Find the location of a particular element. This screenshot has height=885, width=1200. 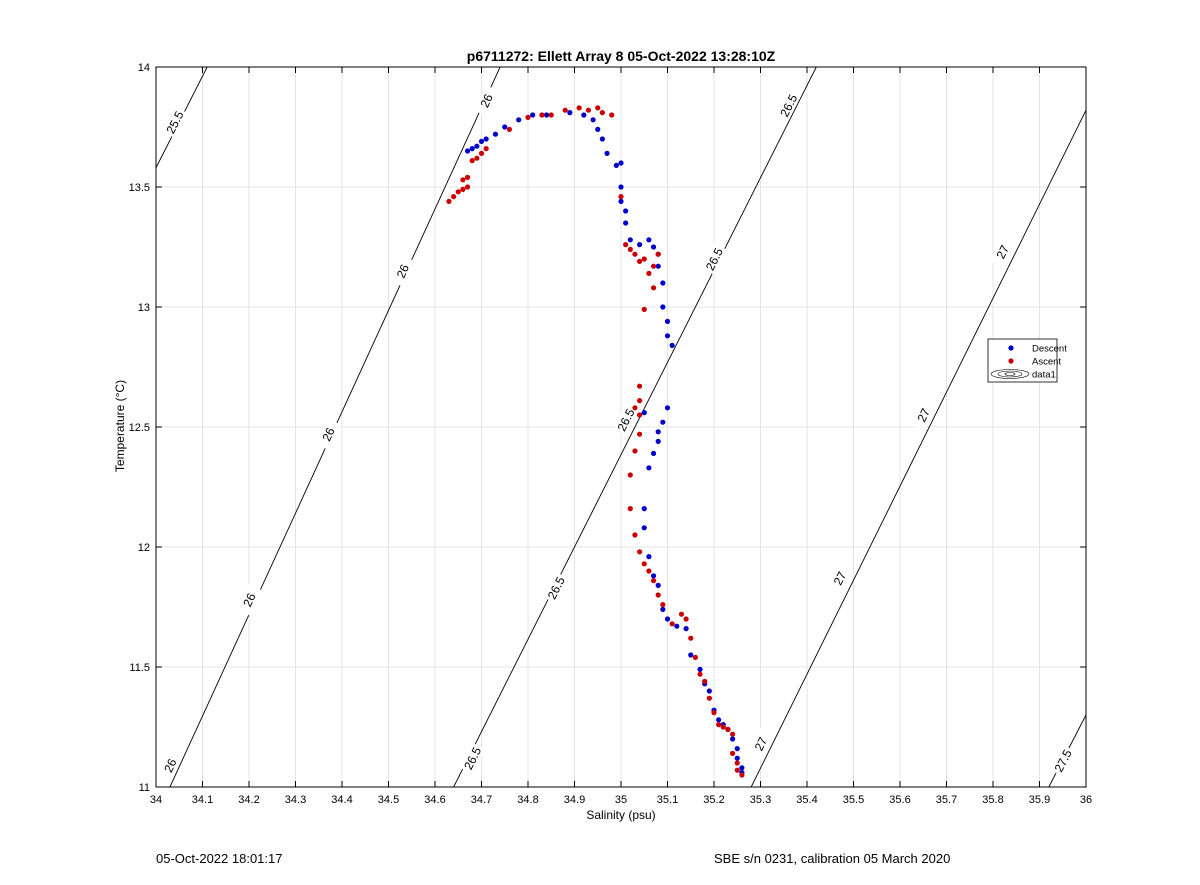

legend-box is located at coordinates (1022, 360).